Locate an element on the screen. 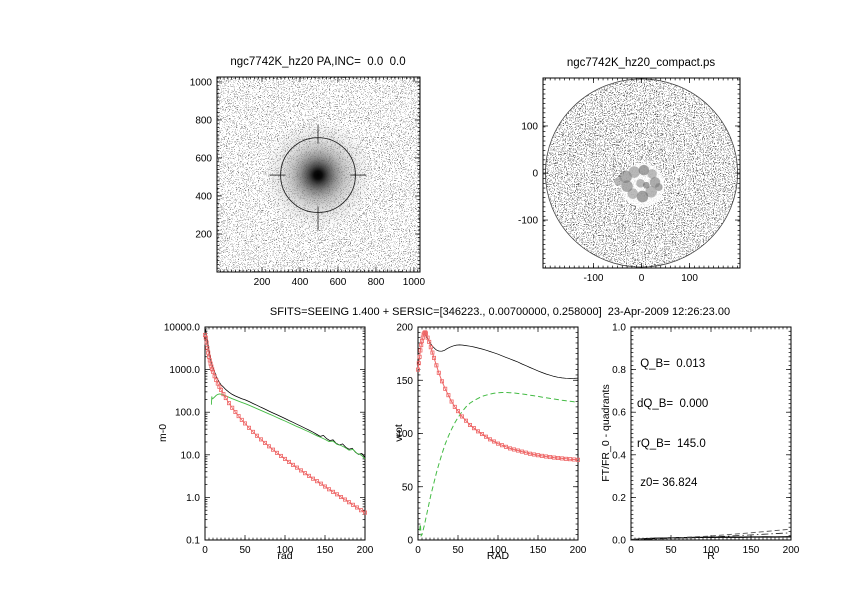 The width and height of the screenshot is (842, 595). param-rqb: rQ_B= 145.0 is located at coordinates (671, 443).